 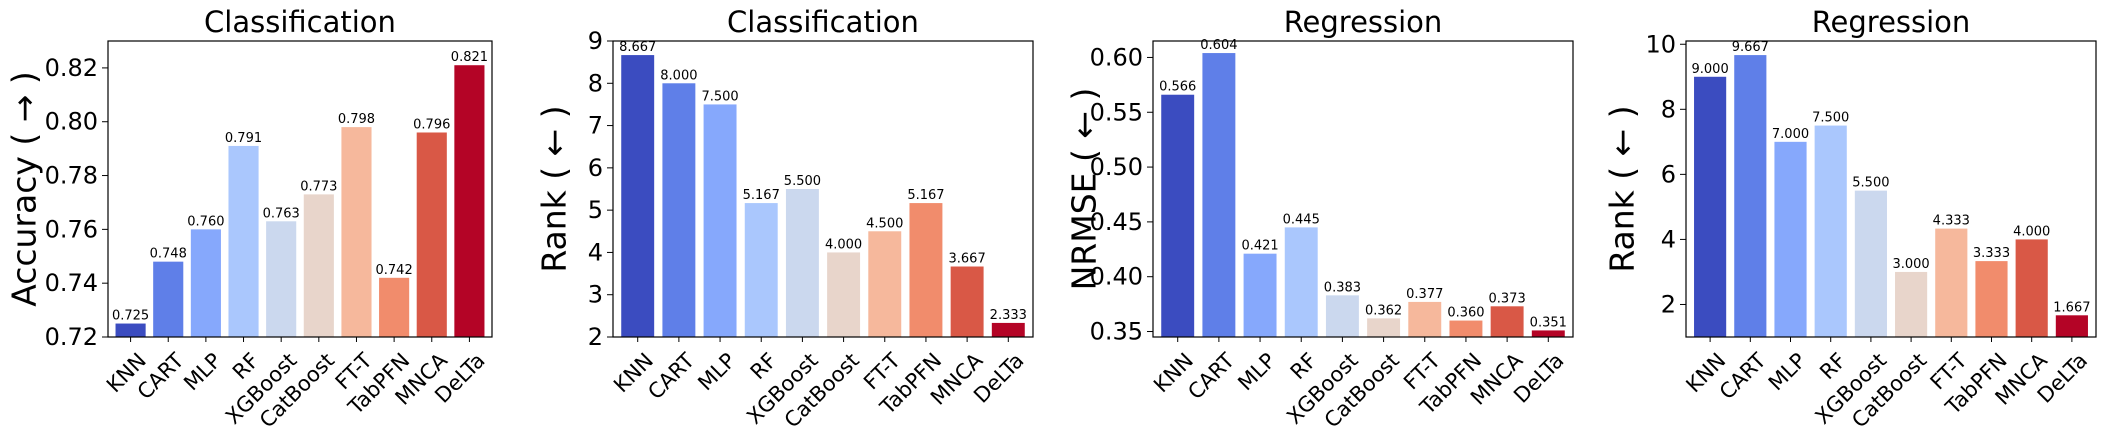 What do you see at coordinates (1116, 277) in the screenshot?
I see `y-tick-label: 0.40` at bounding box center [1116, 277].